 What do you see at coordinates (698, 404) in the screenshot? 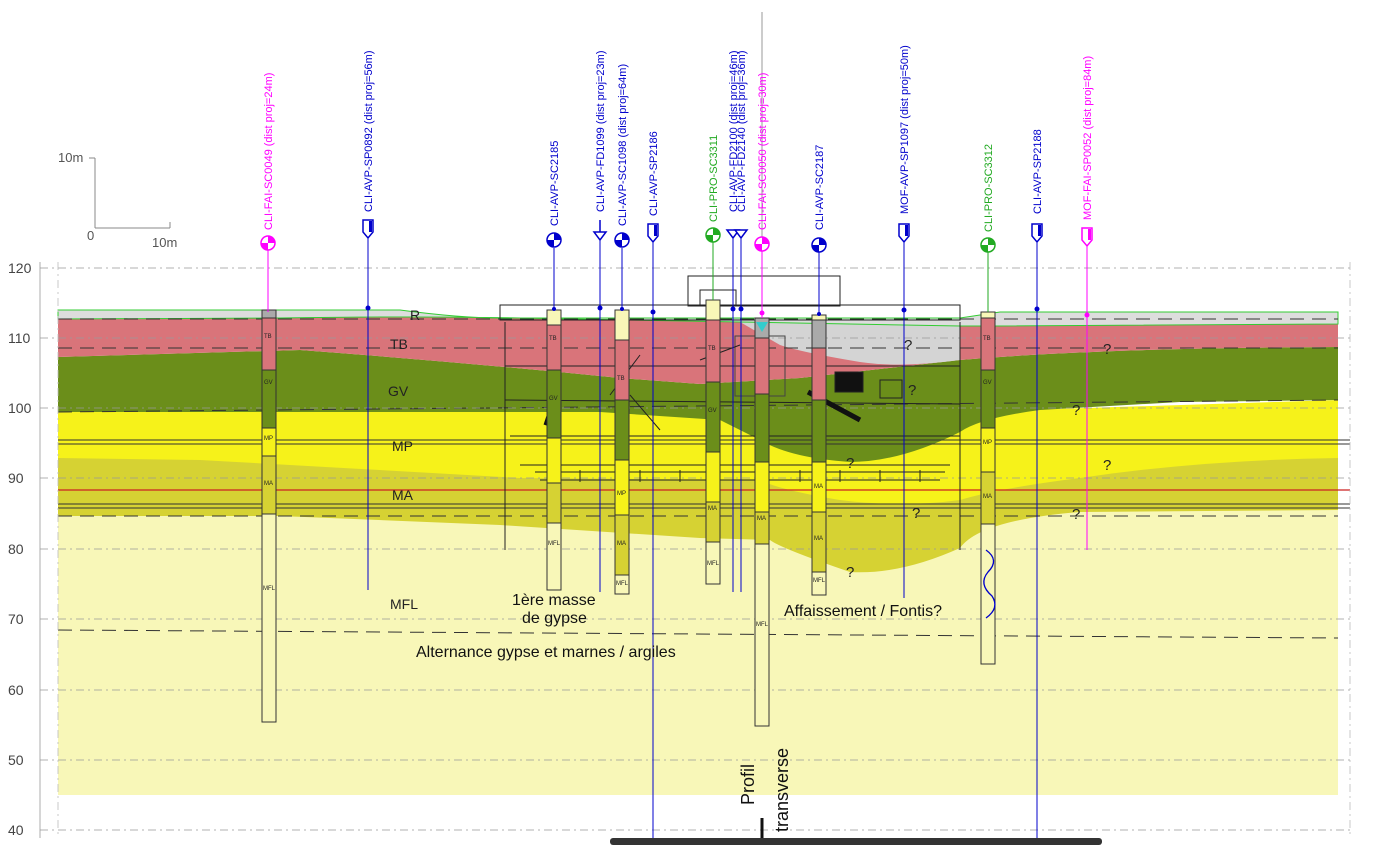
I see `layer-gv` at bounding box center [698, 404].